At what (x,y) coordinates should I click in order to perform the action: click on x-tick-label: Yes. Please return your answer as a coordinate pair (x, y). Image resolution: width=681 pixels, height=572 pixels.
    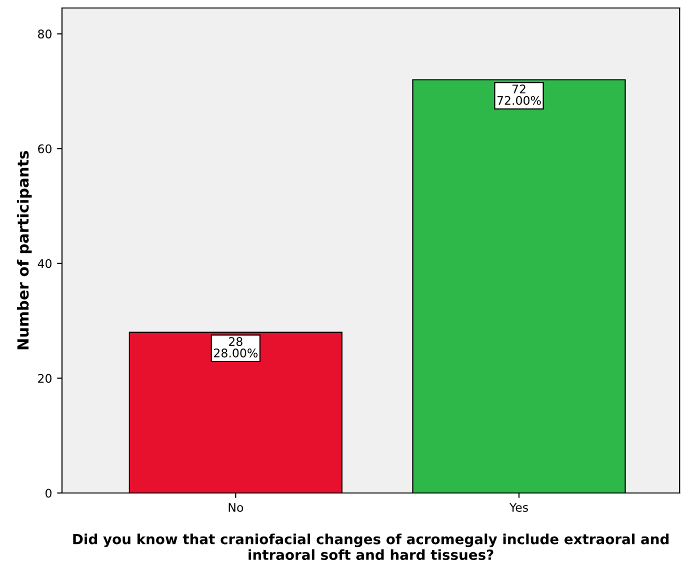
    Looking at the image, I should click on (518, 507).